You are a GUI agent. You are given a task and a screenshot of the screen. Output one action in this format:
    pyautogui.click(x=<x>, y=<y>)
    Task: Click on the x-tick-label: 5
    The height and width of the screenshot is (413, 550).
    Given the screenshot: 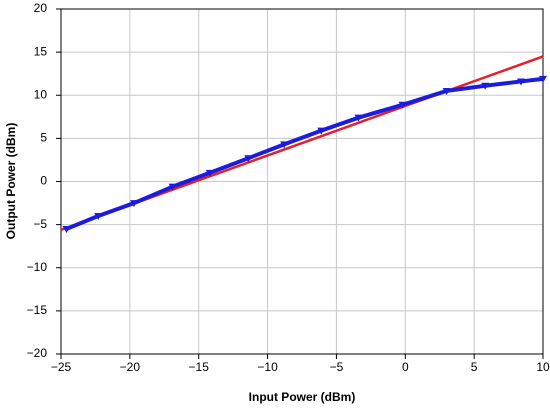 What is the action you would take?
    pyautogui.click(x=474, y=367)
    